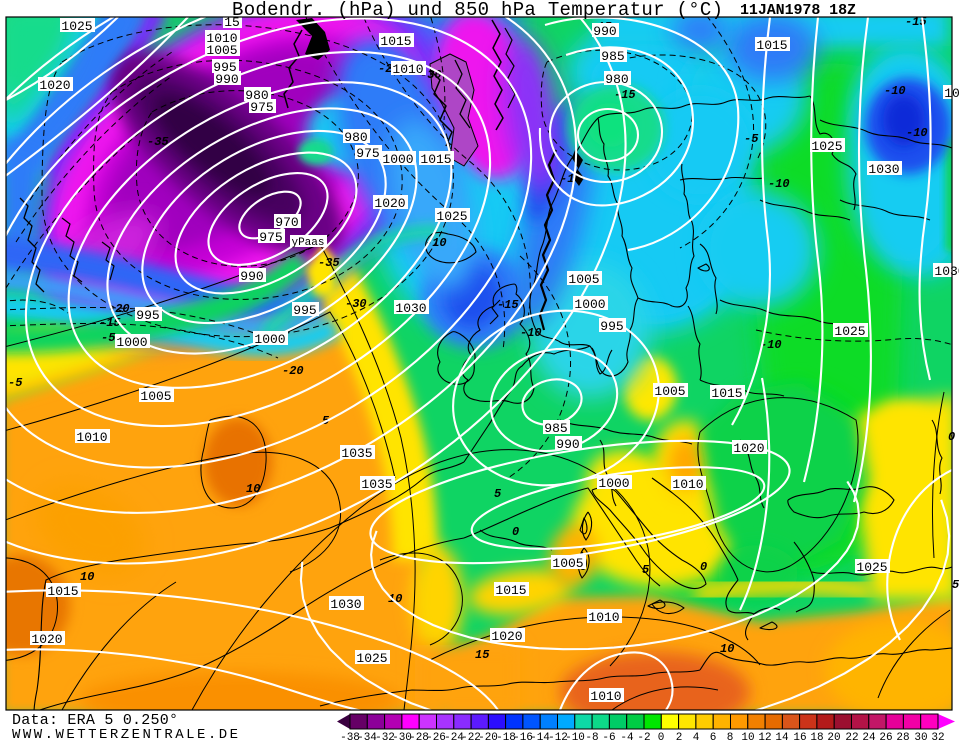  Describe the element at coordinates (436, 736) in the screenshot. I see `svg-text: -26` at that location.